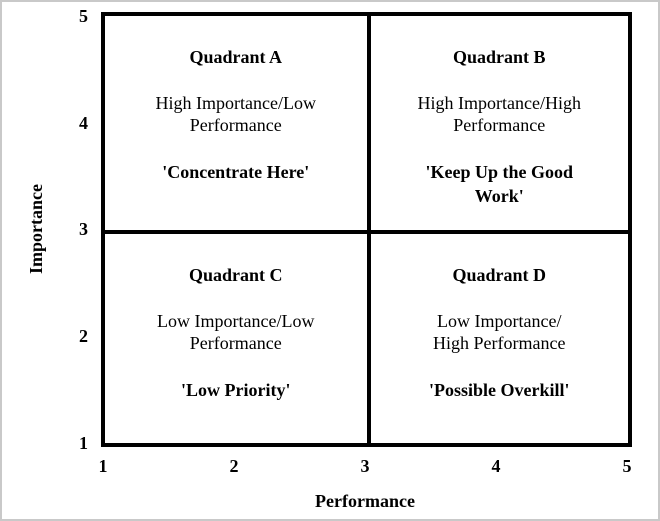  Describe the element at coordinates (365, 501) in the screenshot. I see `x-axis-title: Performance` at that location.